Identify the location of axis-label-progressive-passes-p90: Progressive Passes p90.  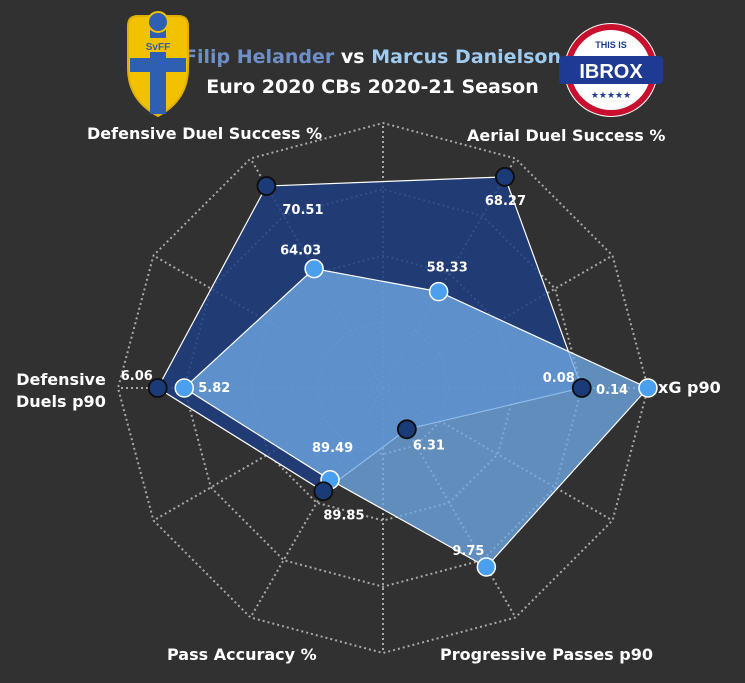
(546, 654).